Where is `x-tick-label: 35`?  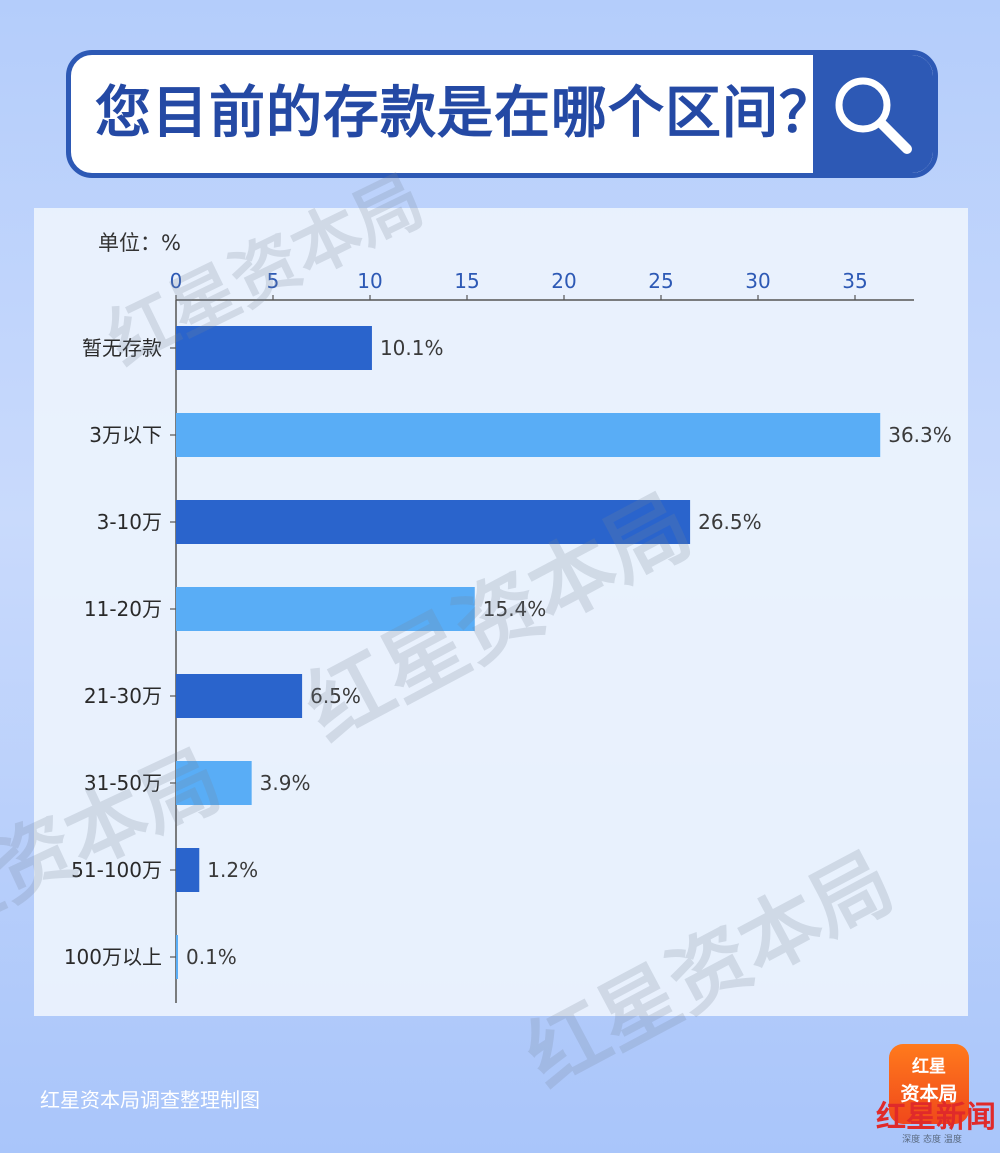
x-tick-label: 35 is located at coordinates (854, 281).